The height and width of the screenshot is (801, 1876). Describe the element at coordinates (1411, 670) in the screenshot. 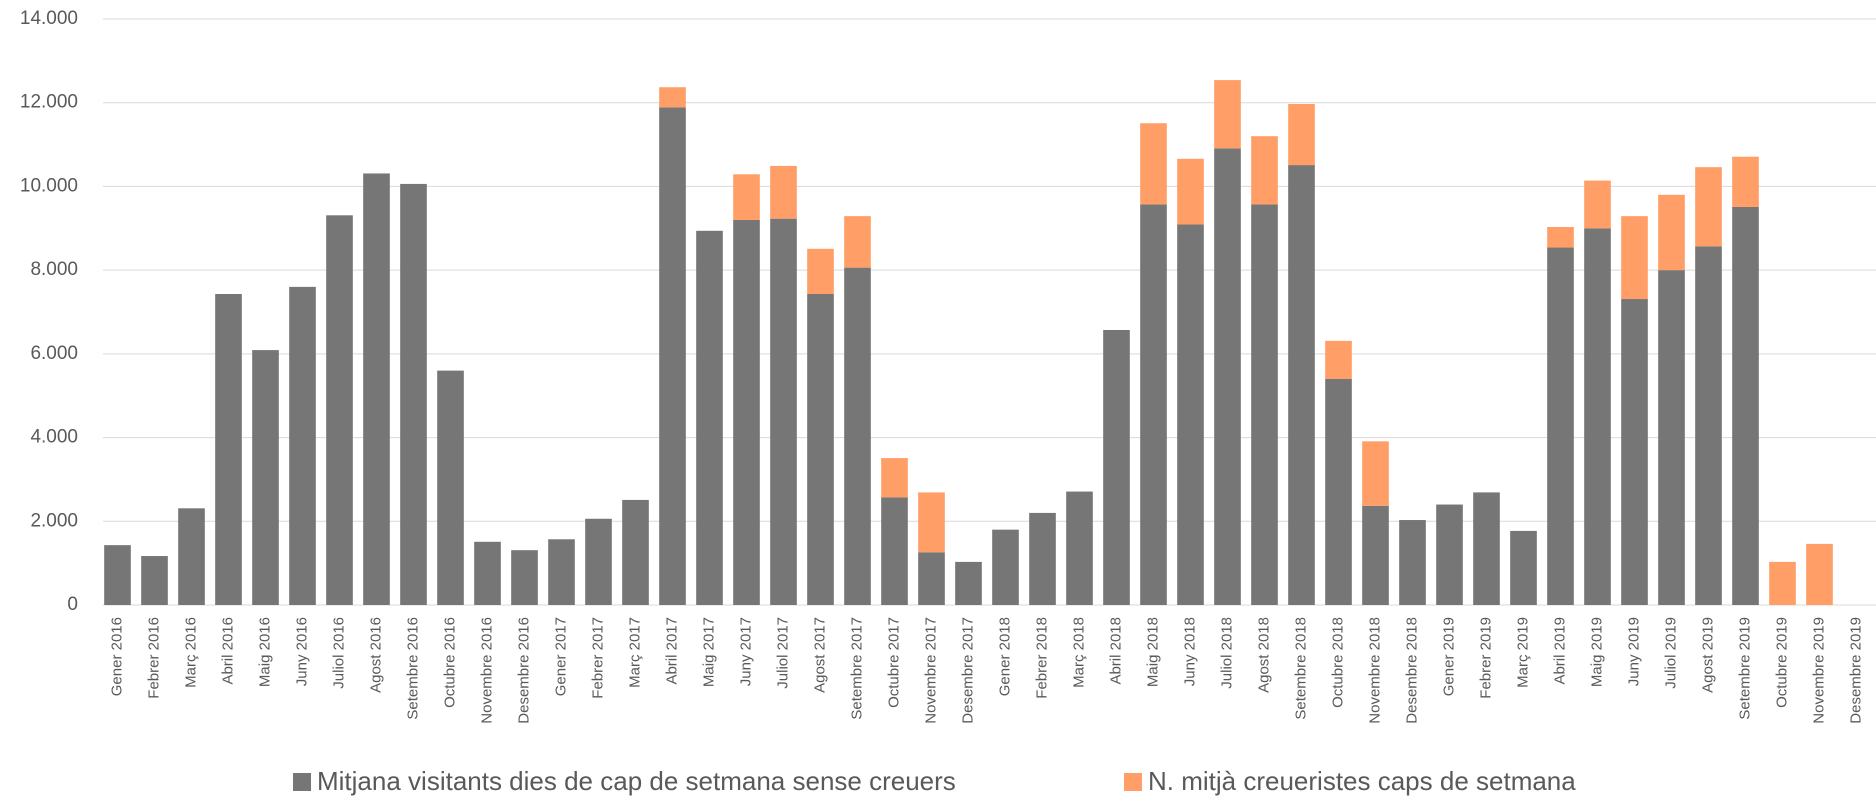

I see `x-tick-label: Desembre 2018` at that location.